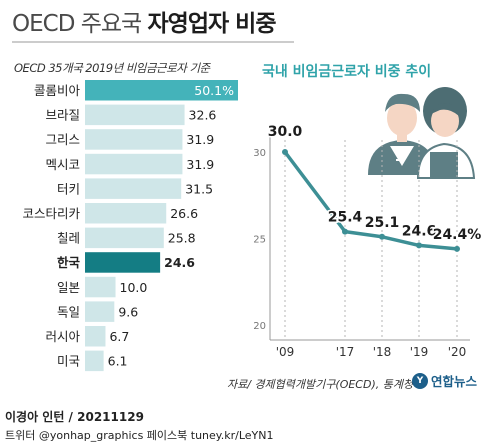 This screenshot has height=446, width=500. I want to click on data-label: 30.0, so click(285, 132).